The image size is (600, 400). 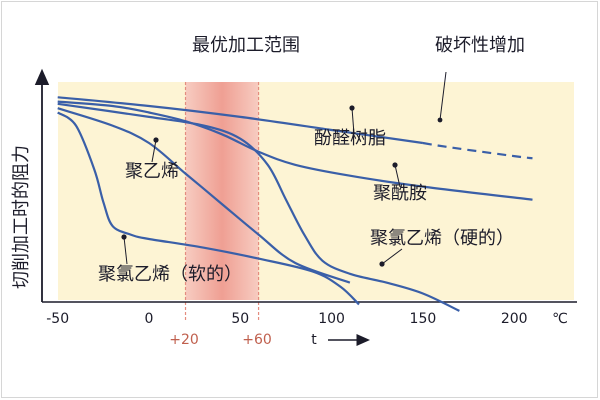 I want to click on x-tick-label: 150, so click(x=423, y=319).